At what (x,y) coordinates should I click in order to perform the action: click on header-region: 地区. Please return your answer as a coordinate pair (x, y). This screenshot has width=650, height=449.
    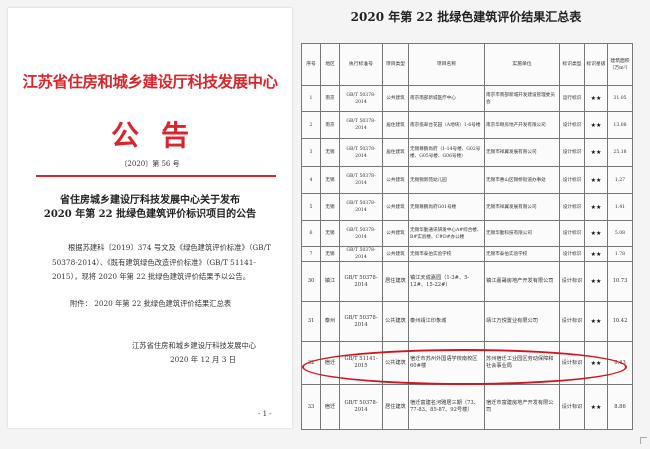
    Looking at the image, I should click on (330, 64).